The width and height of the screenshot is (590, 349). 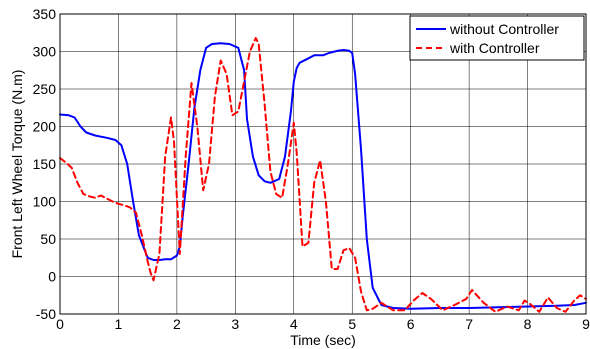 What do you see at coordinates (48, 239) in the screenshot?
I see `y-tick-label: 50` at bounding box center [48, 239].